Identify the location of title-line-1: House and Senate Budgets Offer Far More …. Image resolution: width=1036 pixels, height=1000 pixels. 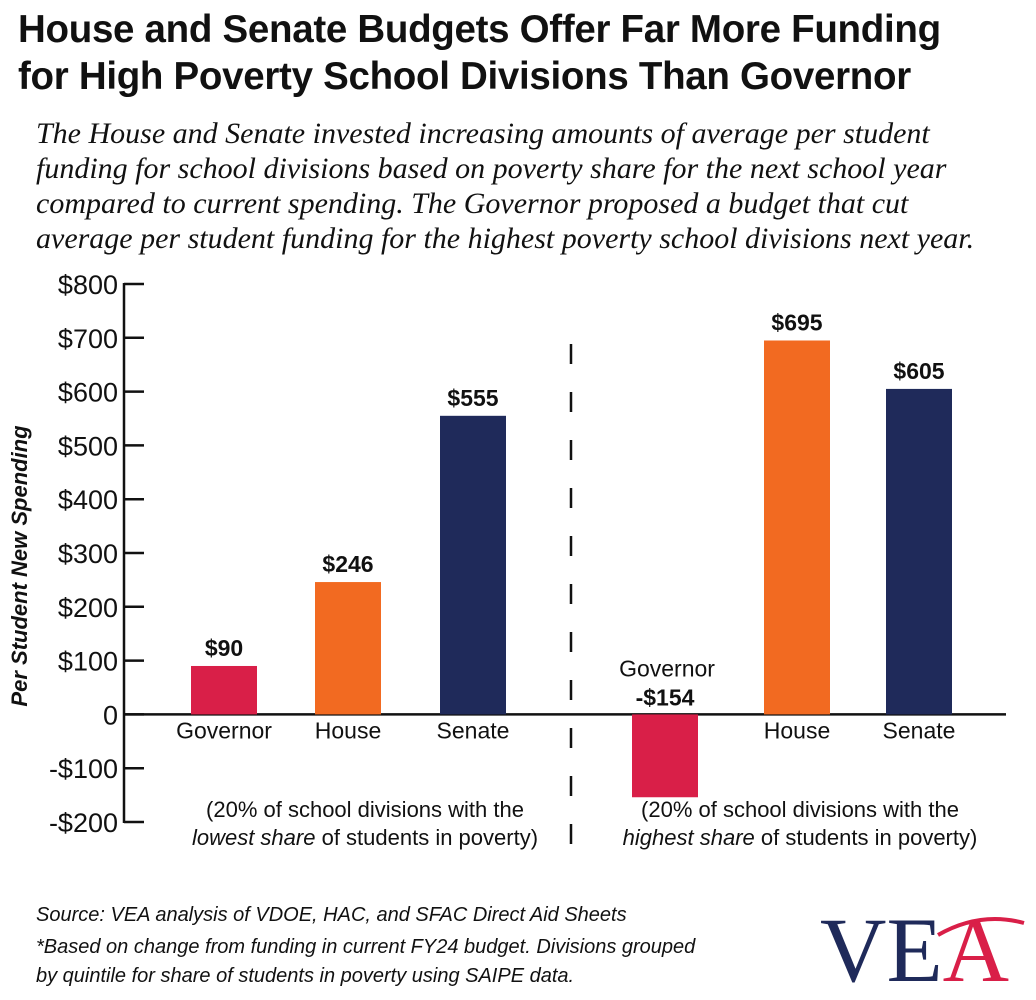
(479, 29).